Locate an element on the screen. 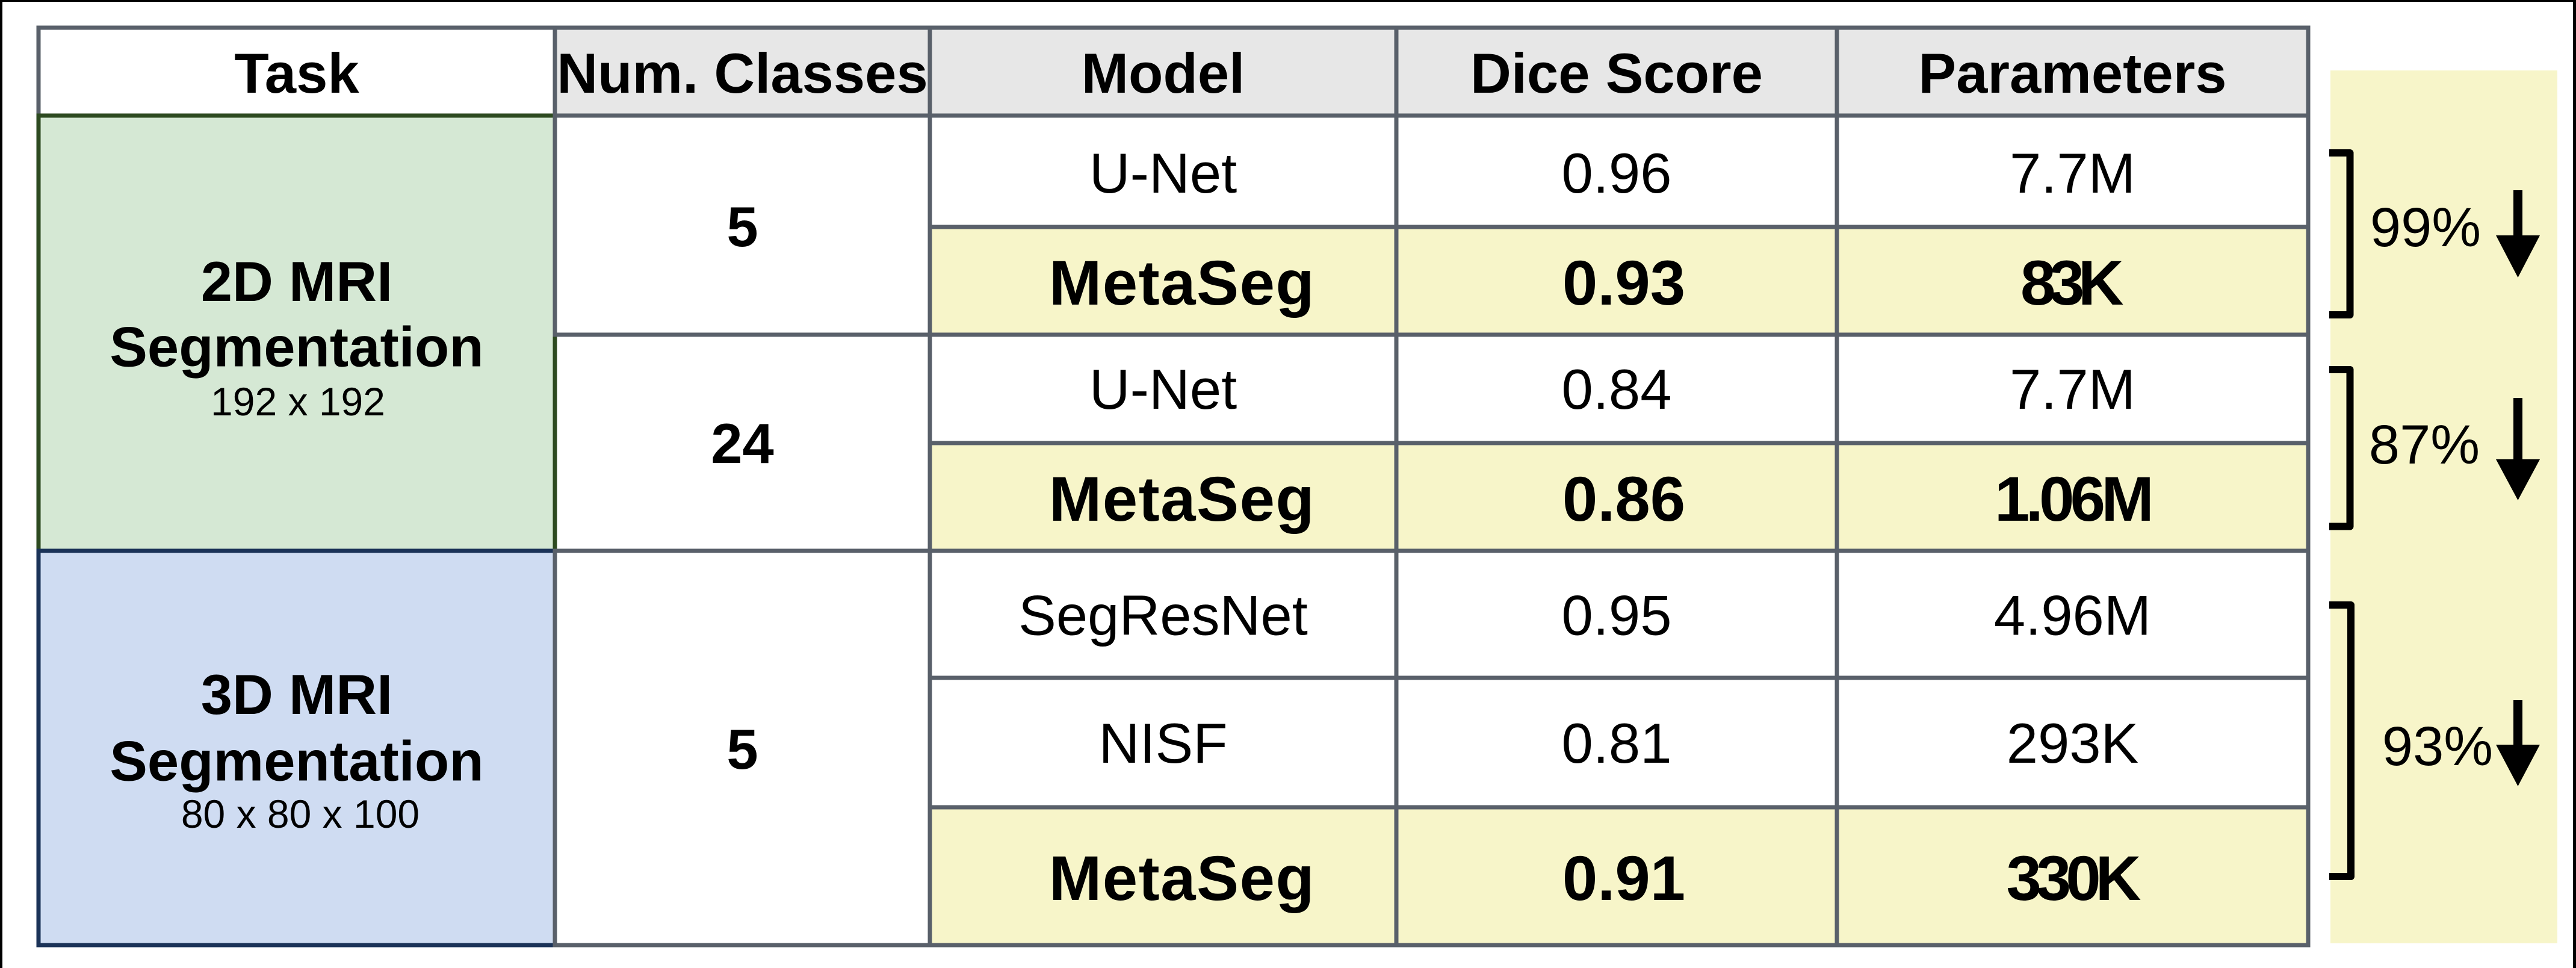  svg-text: 2D MRI is located at coordinates (297, 281).